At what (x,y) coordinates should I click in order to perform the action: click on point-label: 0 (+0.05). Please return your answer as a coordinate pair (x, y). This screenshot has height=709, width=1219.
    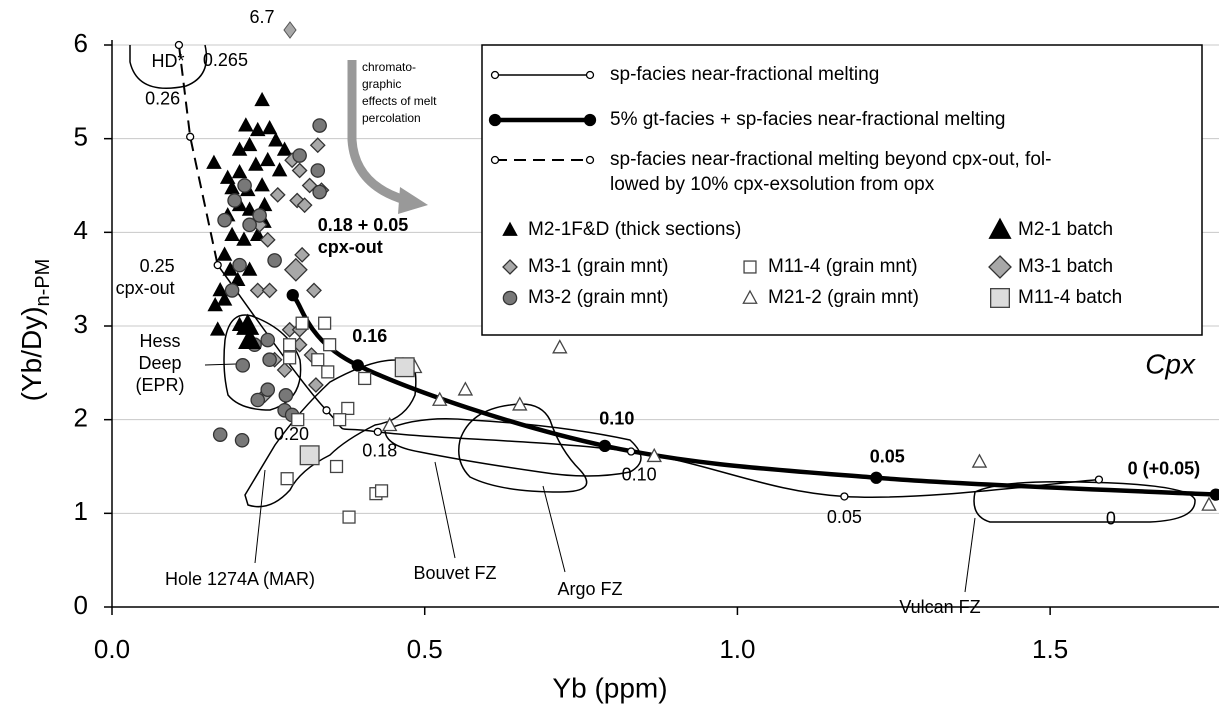
    Looking at the image, I should click on (1164, 468).